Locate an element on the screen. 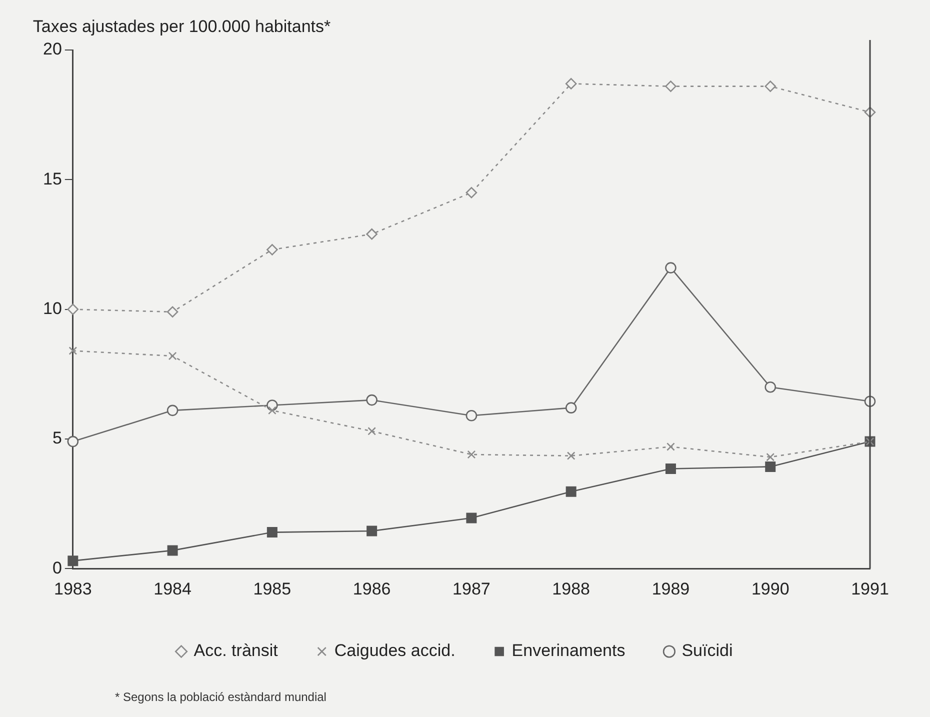 This screenshot has width=930, height=717. x-tick-label: 1986 is located at coordinates (371, 588).